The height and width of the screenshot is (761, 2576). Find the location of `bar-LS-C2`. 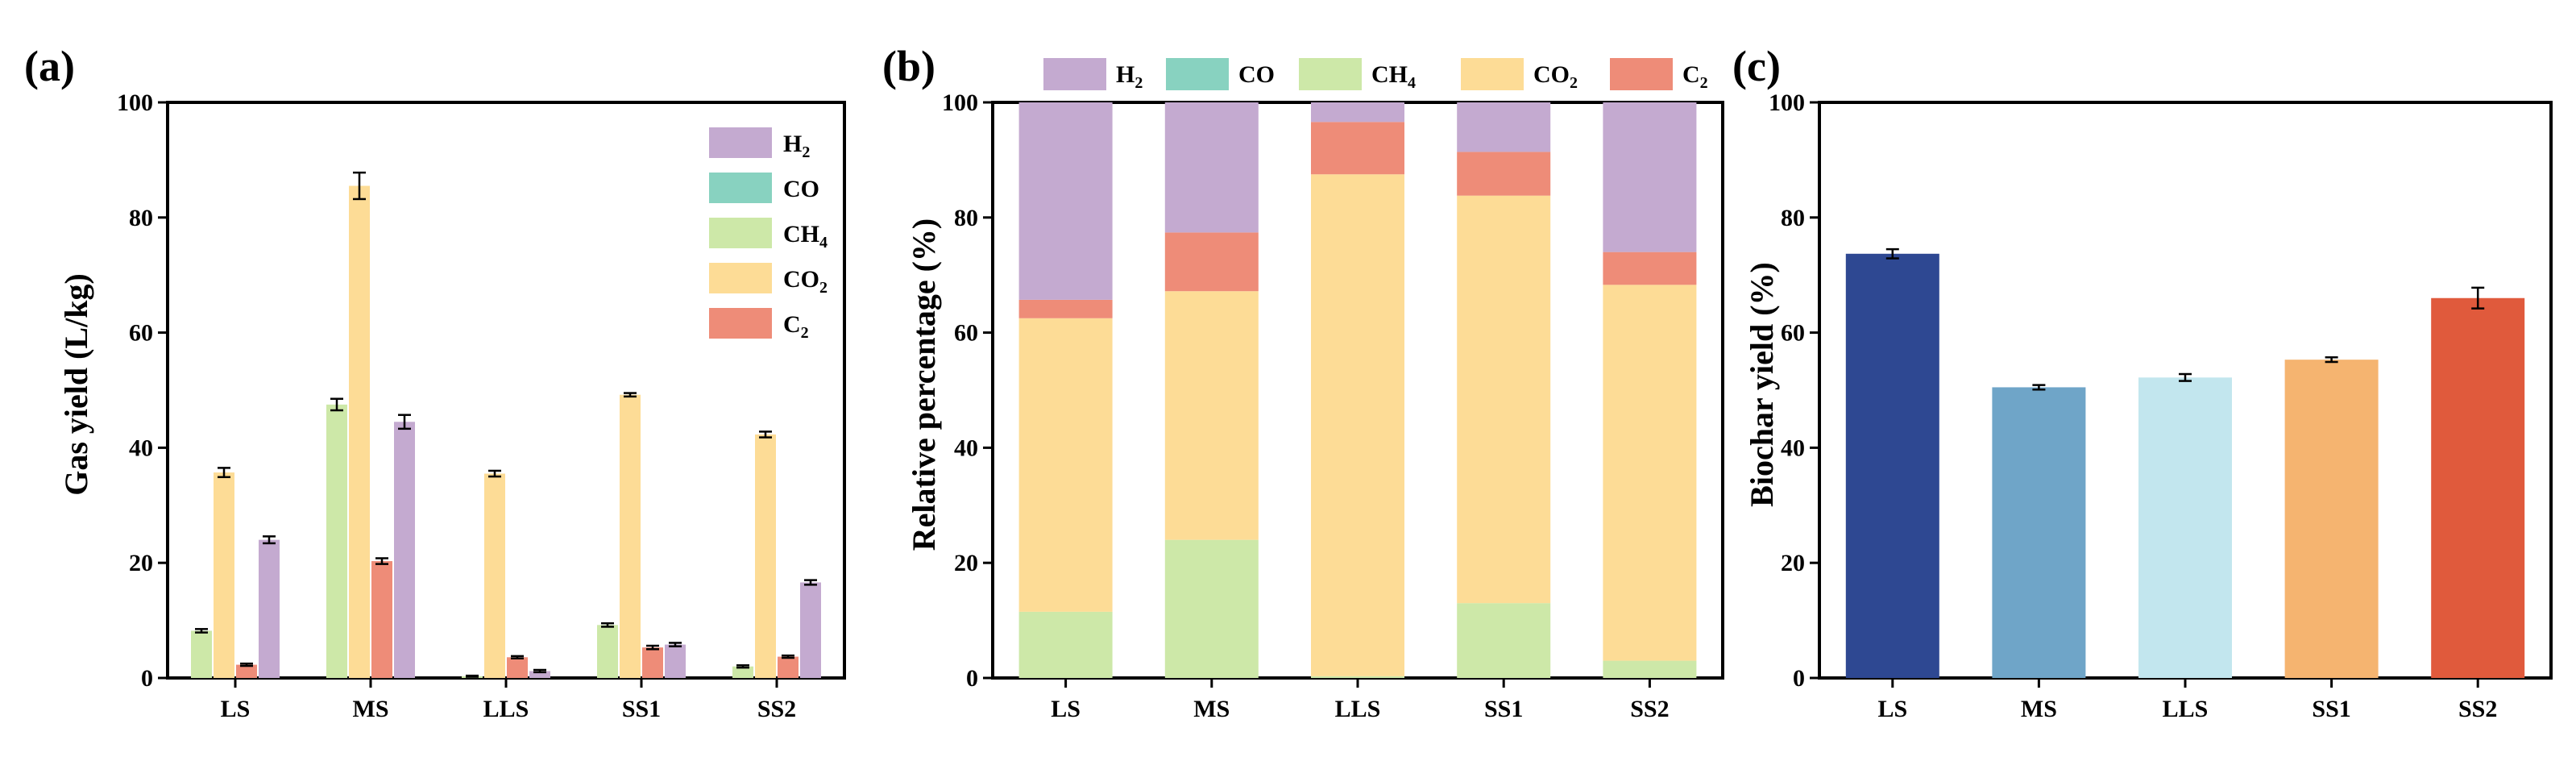

bar-LS-C2 is located at coordinates (247, 671).